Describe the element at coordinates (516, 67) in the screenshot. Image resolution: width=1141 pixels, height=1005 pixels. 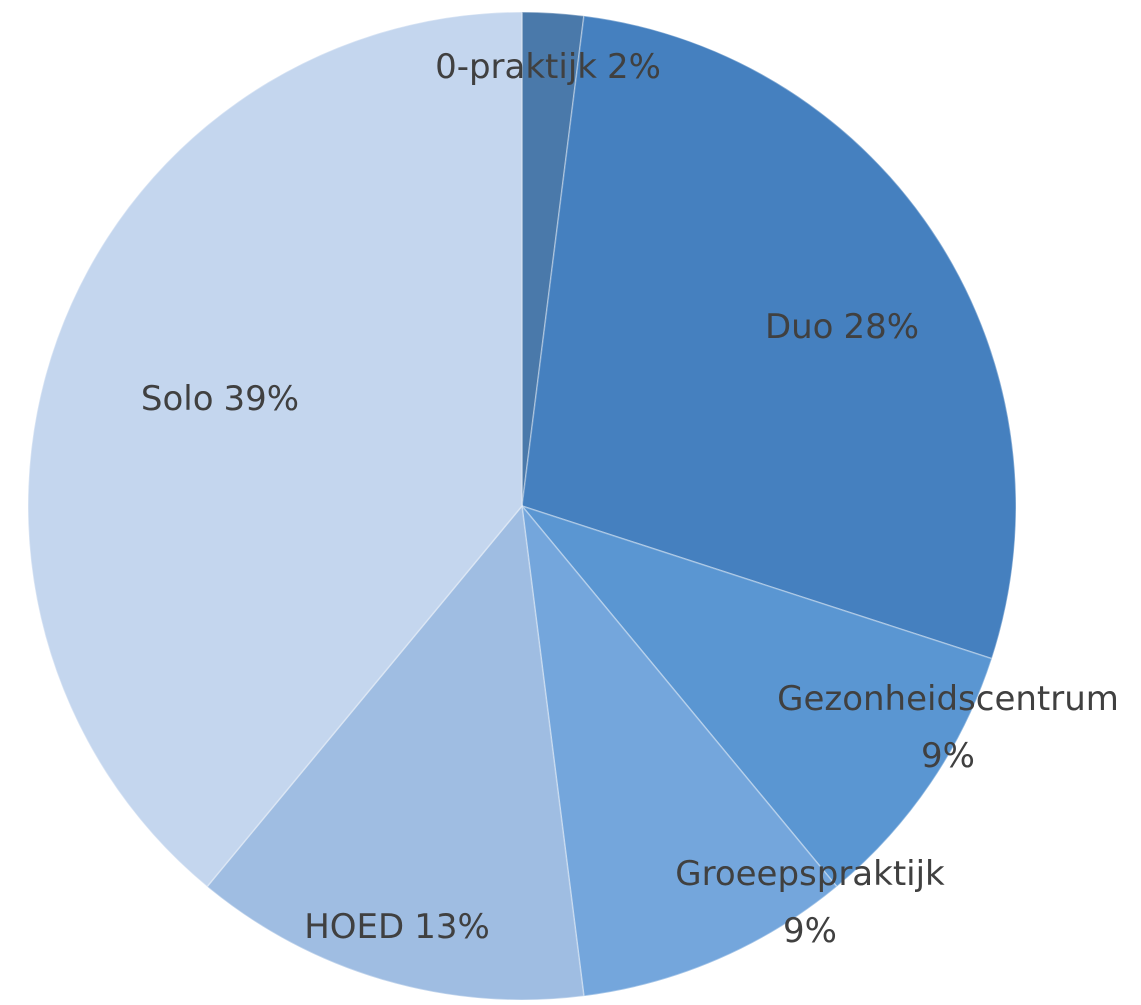
I see `category-label: 0-praktijk` at that location.